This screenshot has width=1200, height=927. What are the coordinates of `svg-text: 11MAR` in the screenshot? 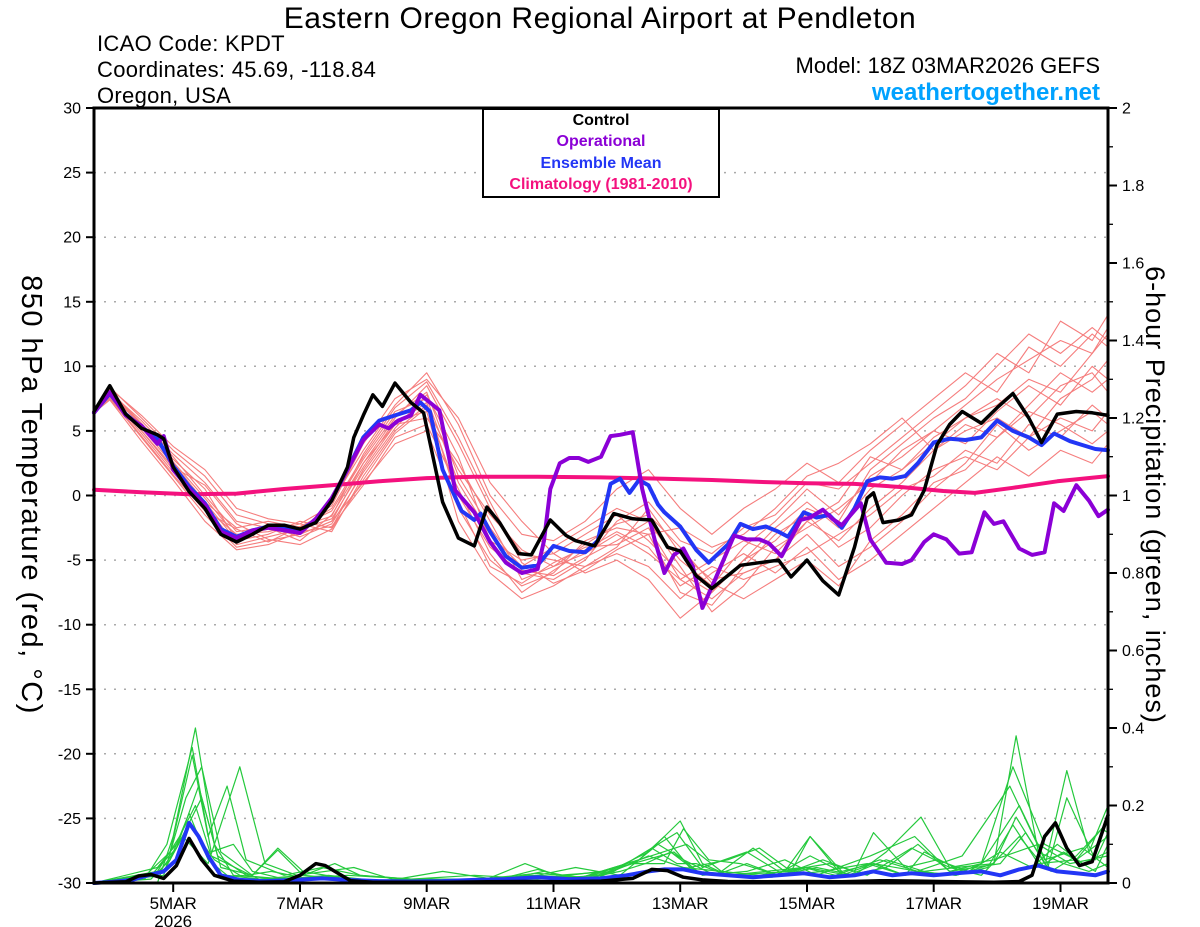 It's located at (553, 903).